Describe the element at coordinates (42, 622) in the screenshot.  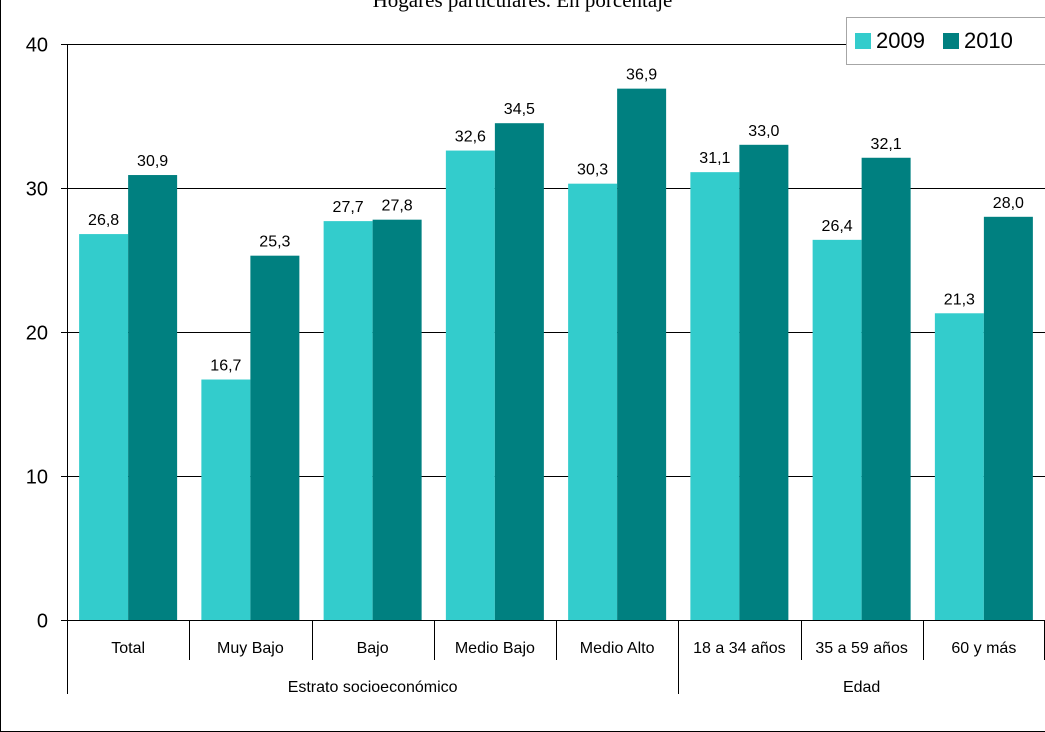
I see `y-tick-label-0: 0` at that location.